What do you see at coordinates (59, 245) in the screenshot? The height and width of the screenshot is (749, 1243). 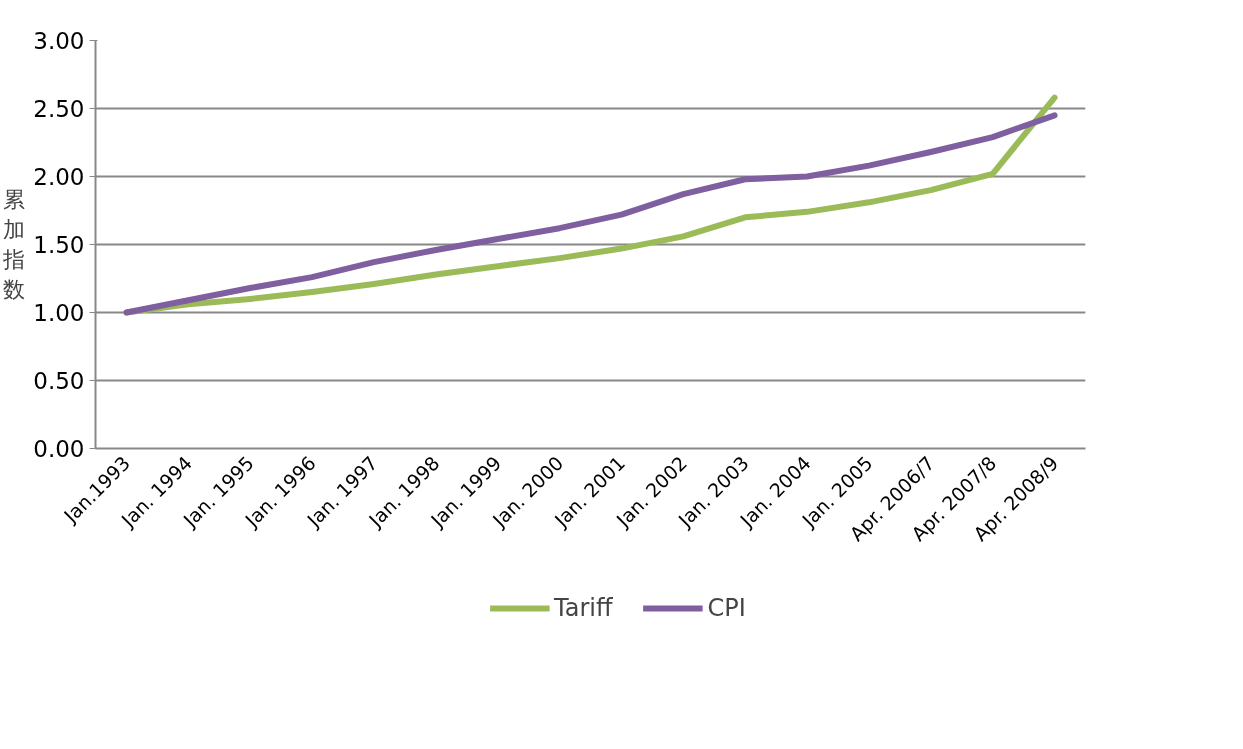 I see `y-tick-label: 1.50` at bounding box center [59, 245].